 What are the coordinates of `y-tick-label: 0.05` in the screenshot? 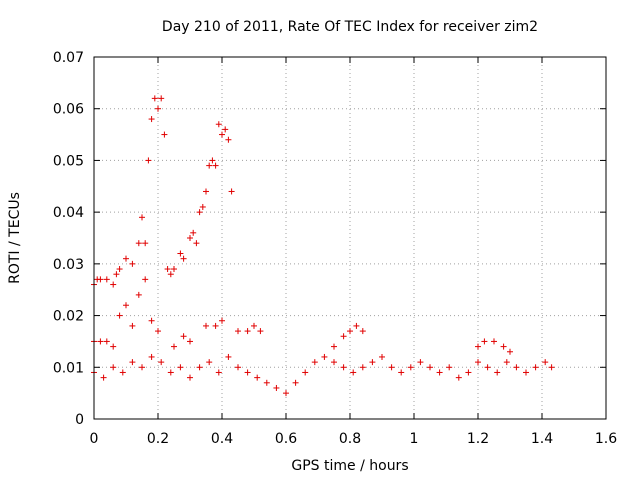 It's located at (68, 161).